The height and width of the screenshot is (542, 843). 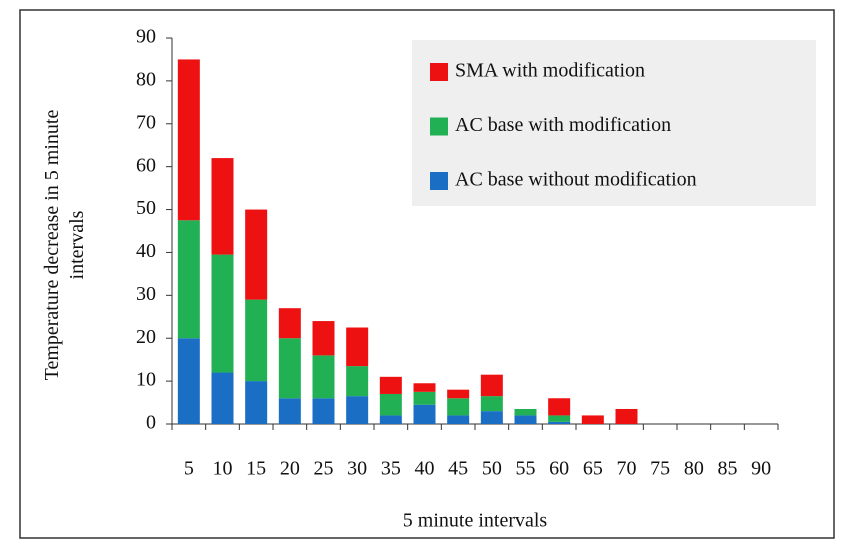 I want to click on y-tick-label: 10, so click(x=146, y=380).